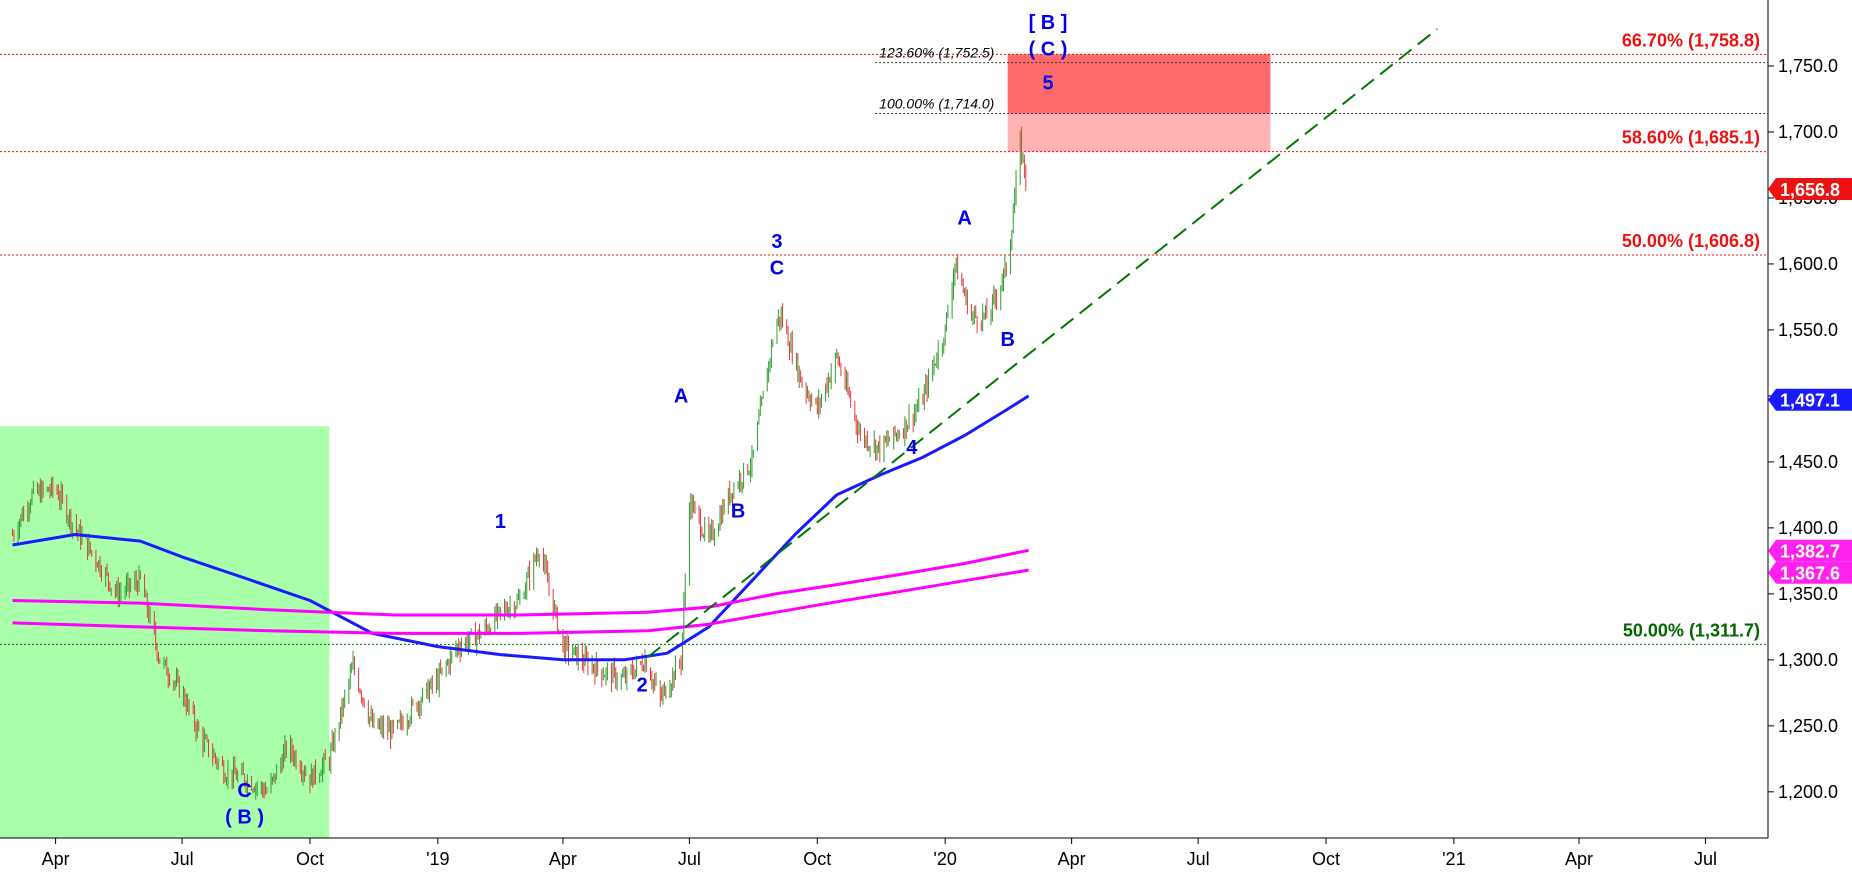 The image size is (1852, 872). Describe the element at coordinates (1808, 330) in the screenshot. I see `y-tick-label: 1,550.0` at that location.